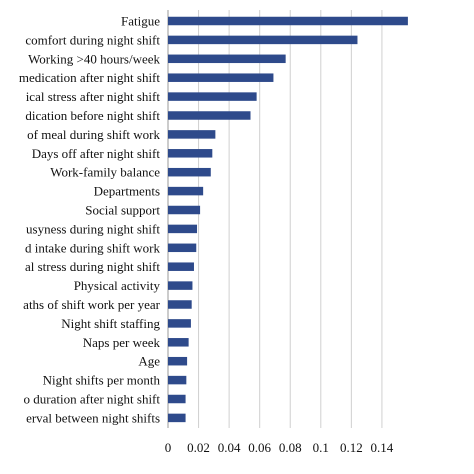 The image size is (474, 474). What do you see at coordinates (351, 447) in the screenshot?
I see `x-tick-label: 0.12` at bounding box center [351, 447].